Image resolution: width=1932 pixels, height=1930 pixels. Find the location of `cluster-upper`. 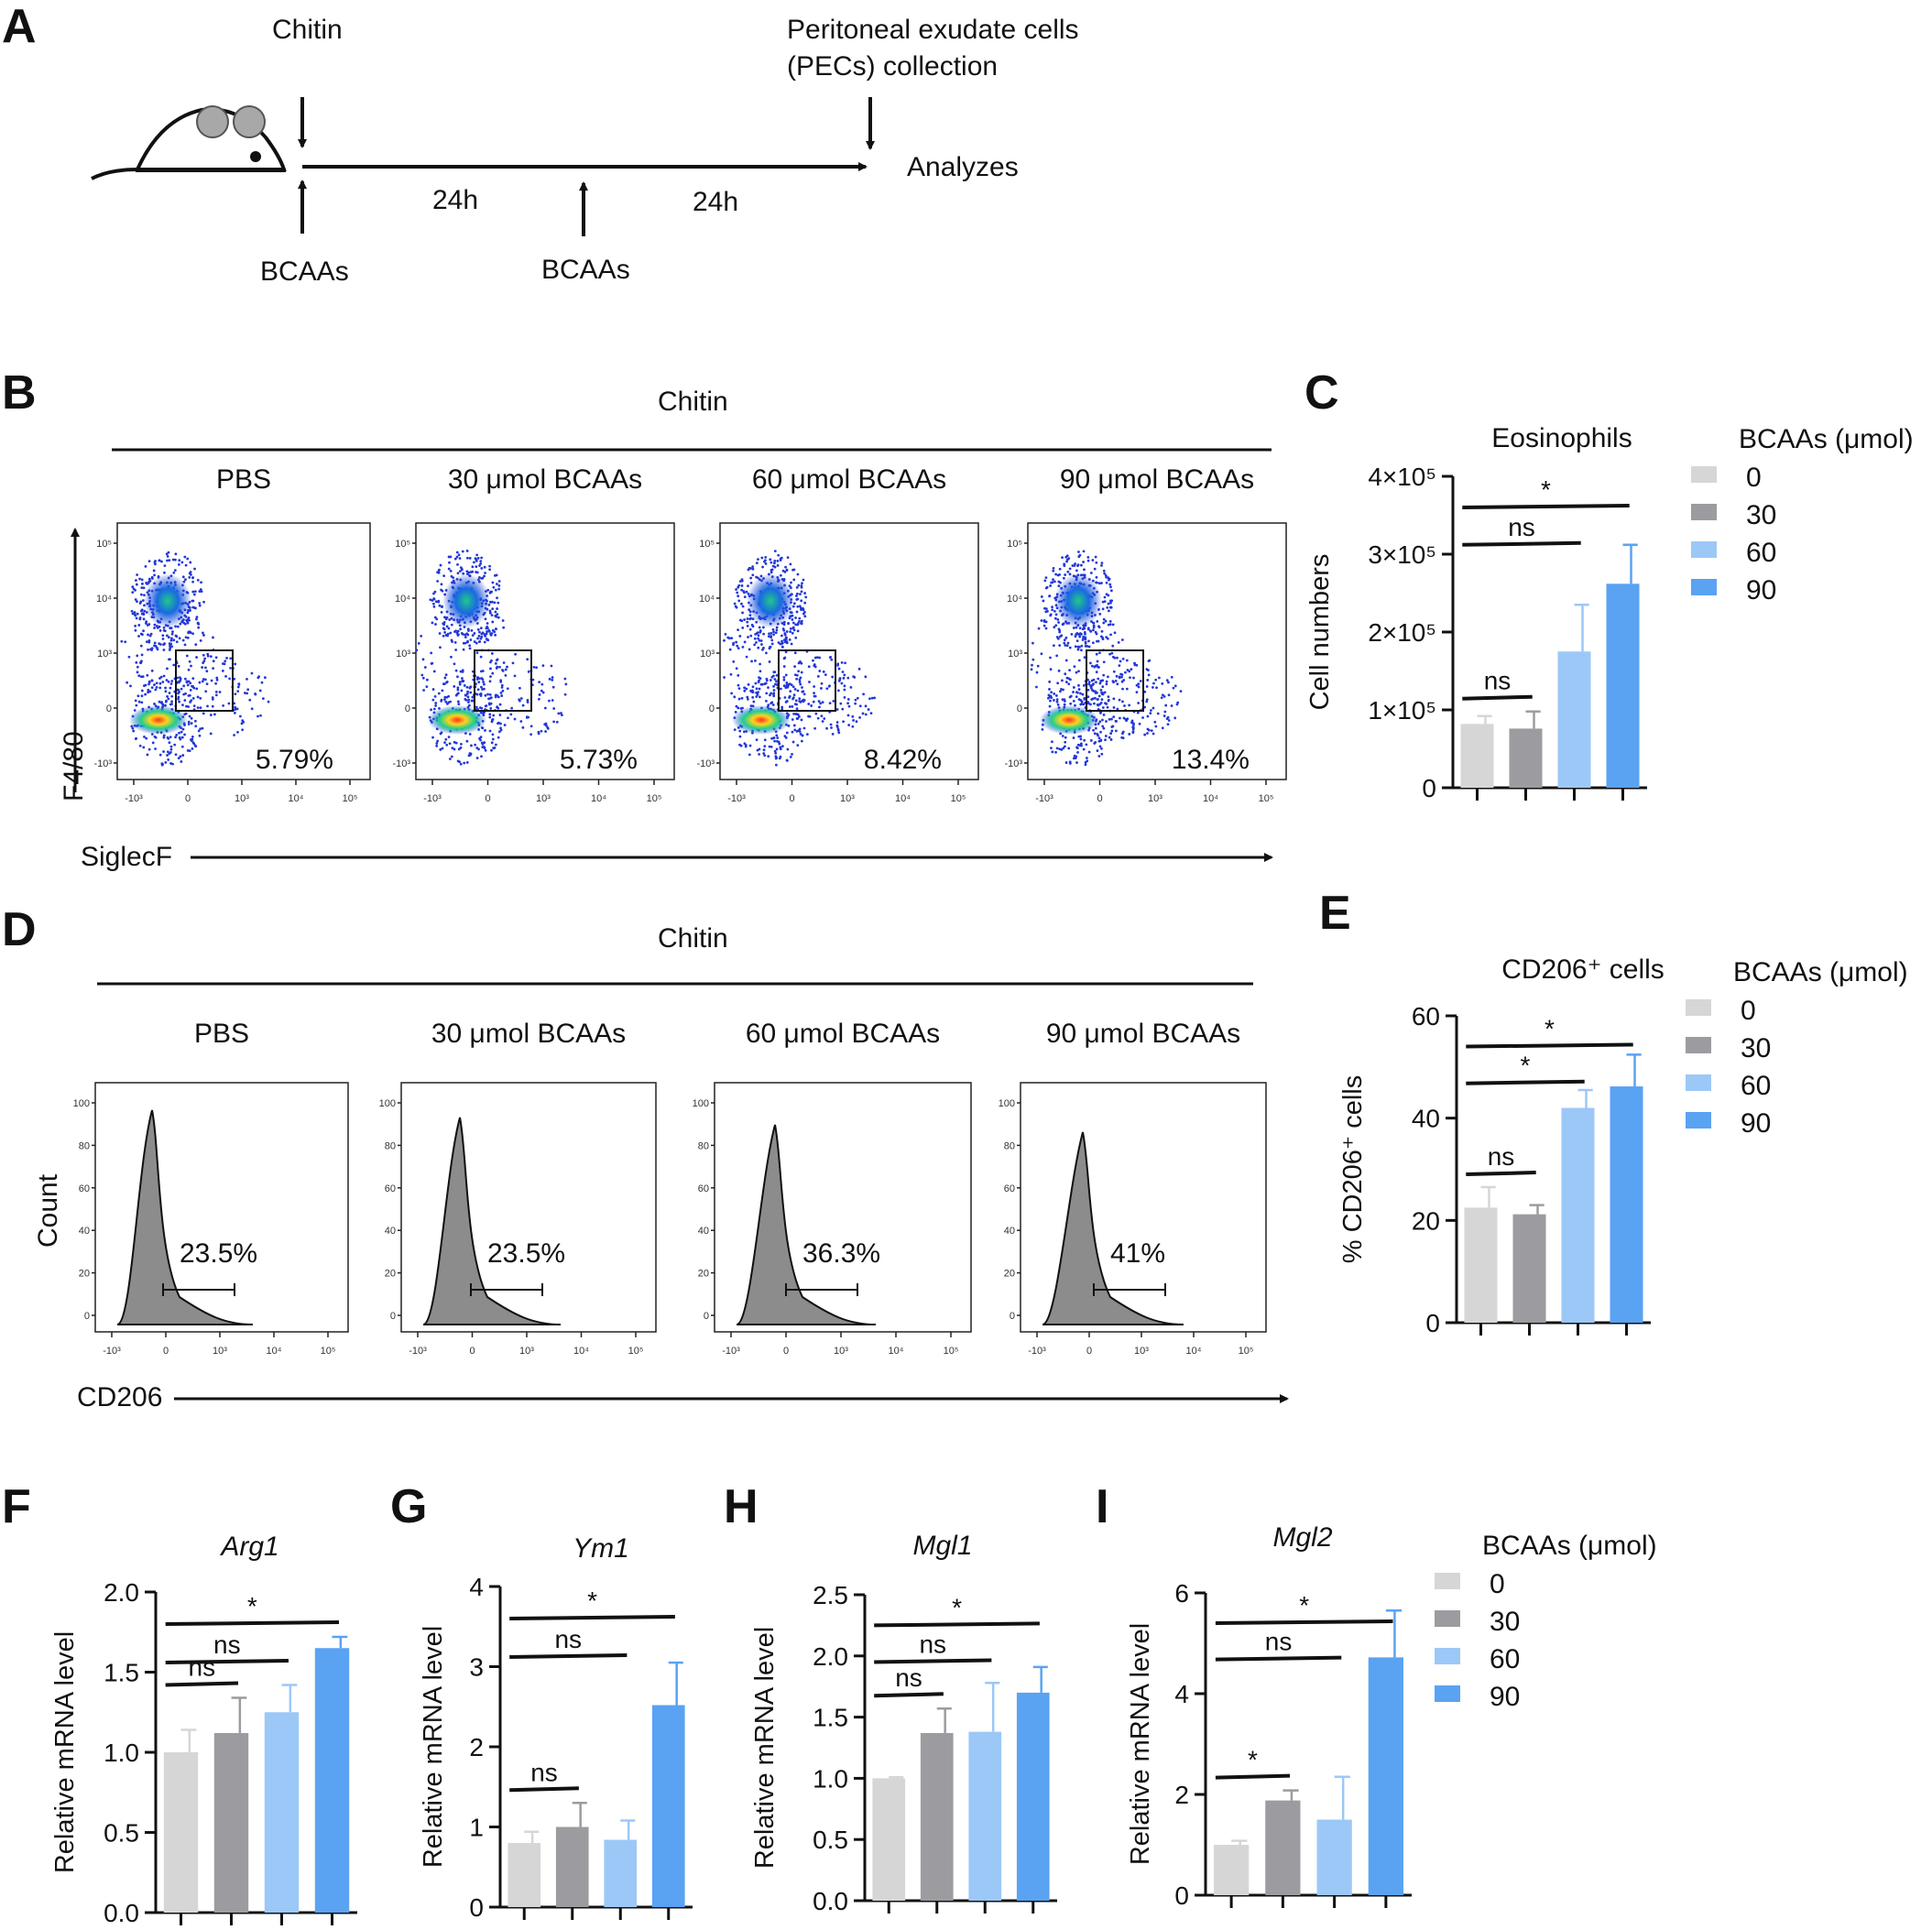

cluster-upper is located at coordinates (168, 600).